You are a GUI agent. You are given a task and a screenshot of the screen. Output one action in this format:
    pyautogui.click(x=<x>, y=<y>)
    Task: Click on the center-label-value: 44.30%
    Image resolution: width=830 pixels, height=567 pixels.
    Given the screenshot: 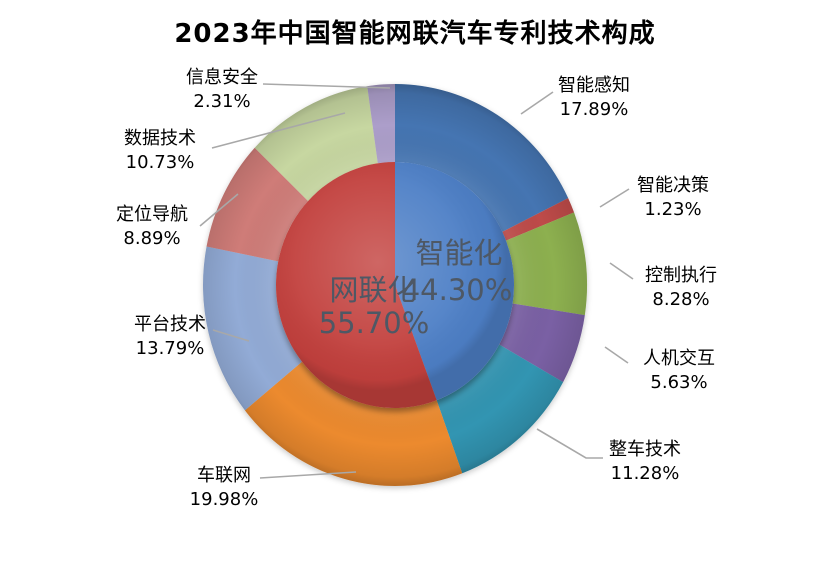 What is the action you would take?
    pyautogui.click(x=457, y=290)
    